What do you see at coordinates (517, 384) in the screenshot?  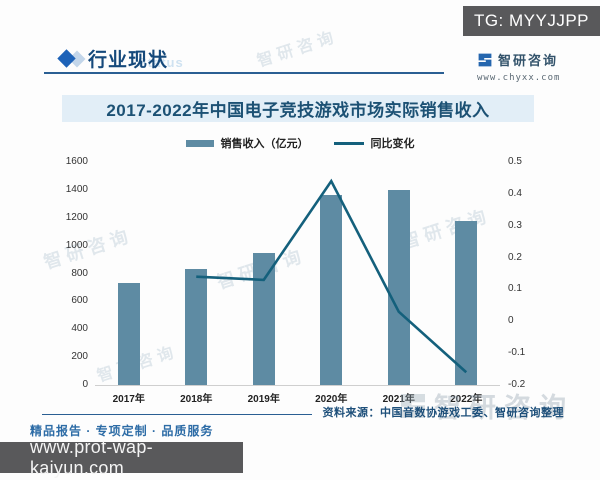 I see `y-axis-tick-right: -0.2` at bounding box center [517, 384].